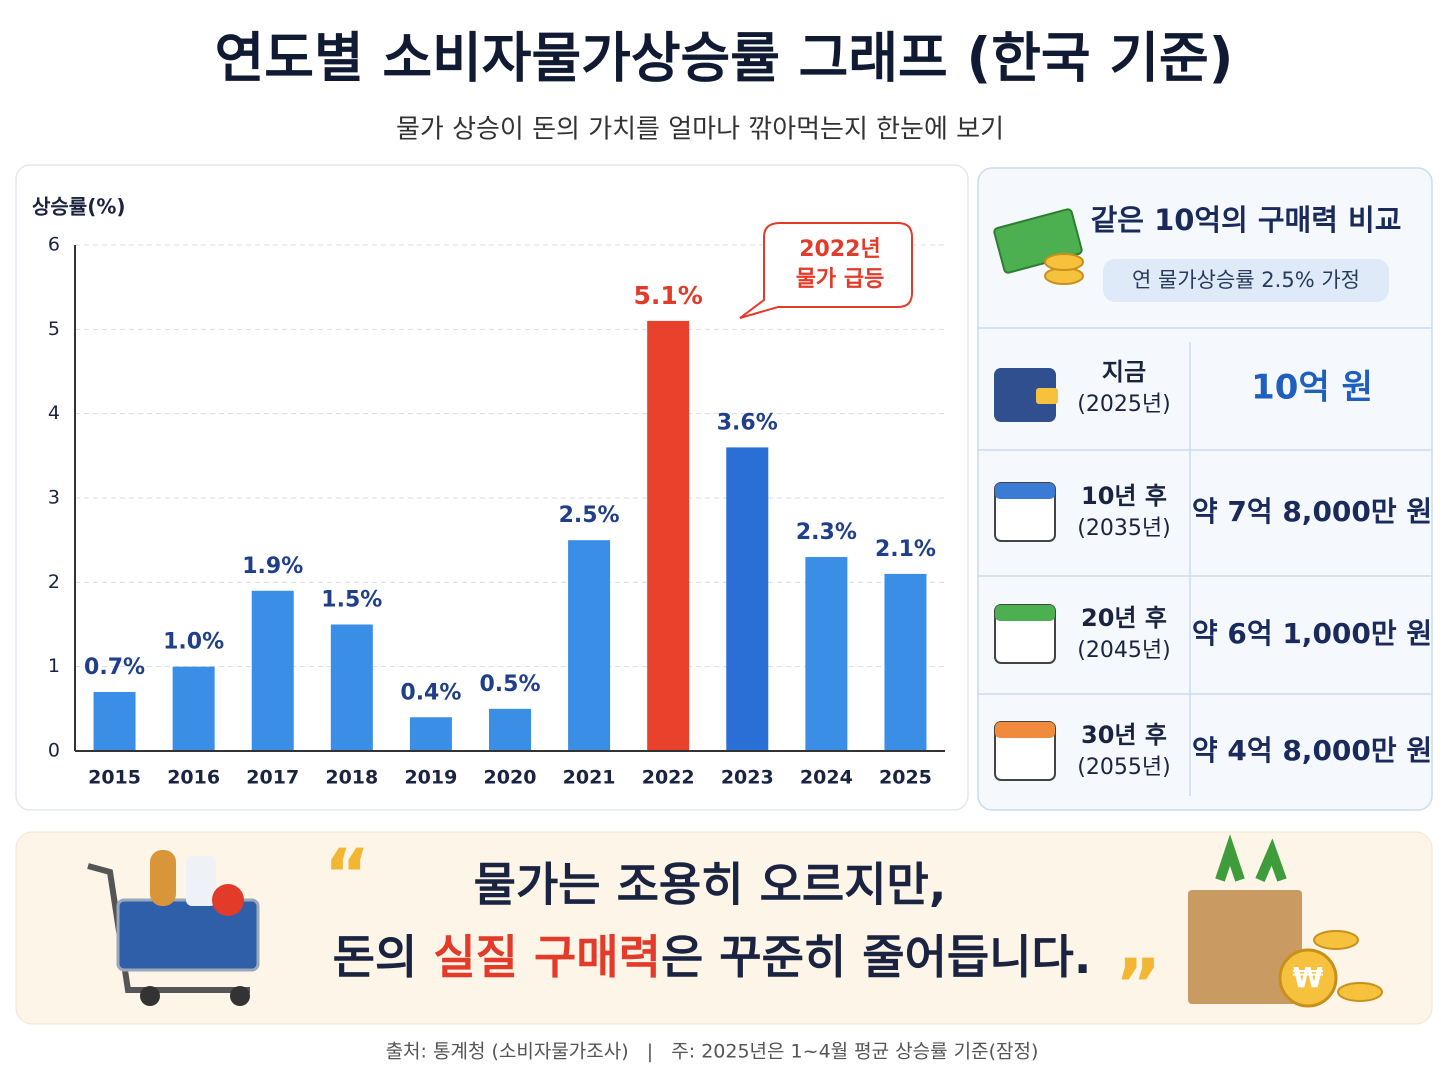 This screenshot has width=1448, height=1086. I want to click on y-axis-label: 상승률(%), so click(79, 207).